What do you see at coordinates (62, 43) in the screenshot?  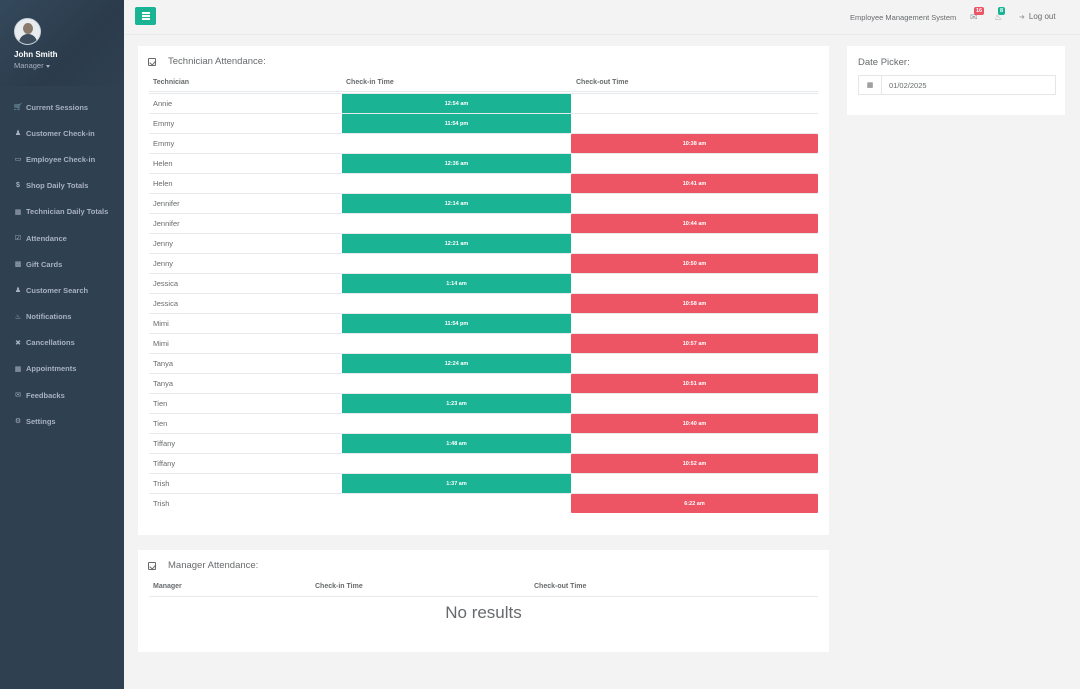 I see `profile-section: John Smith Manager` at bounding box center [62, 43].